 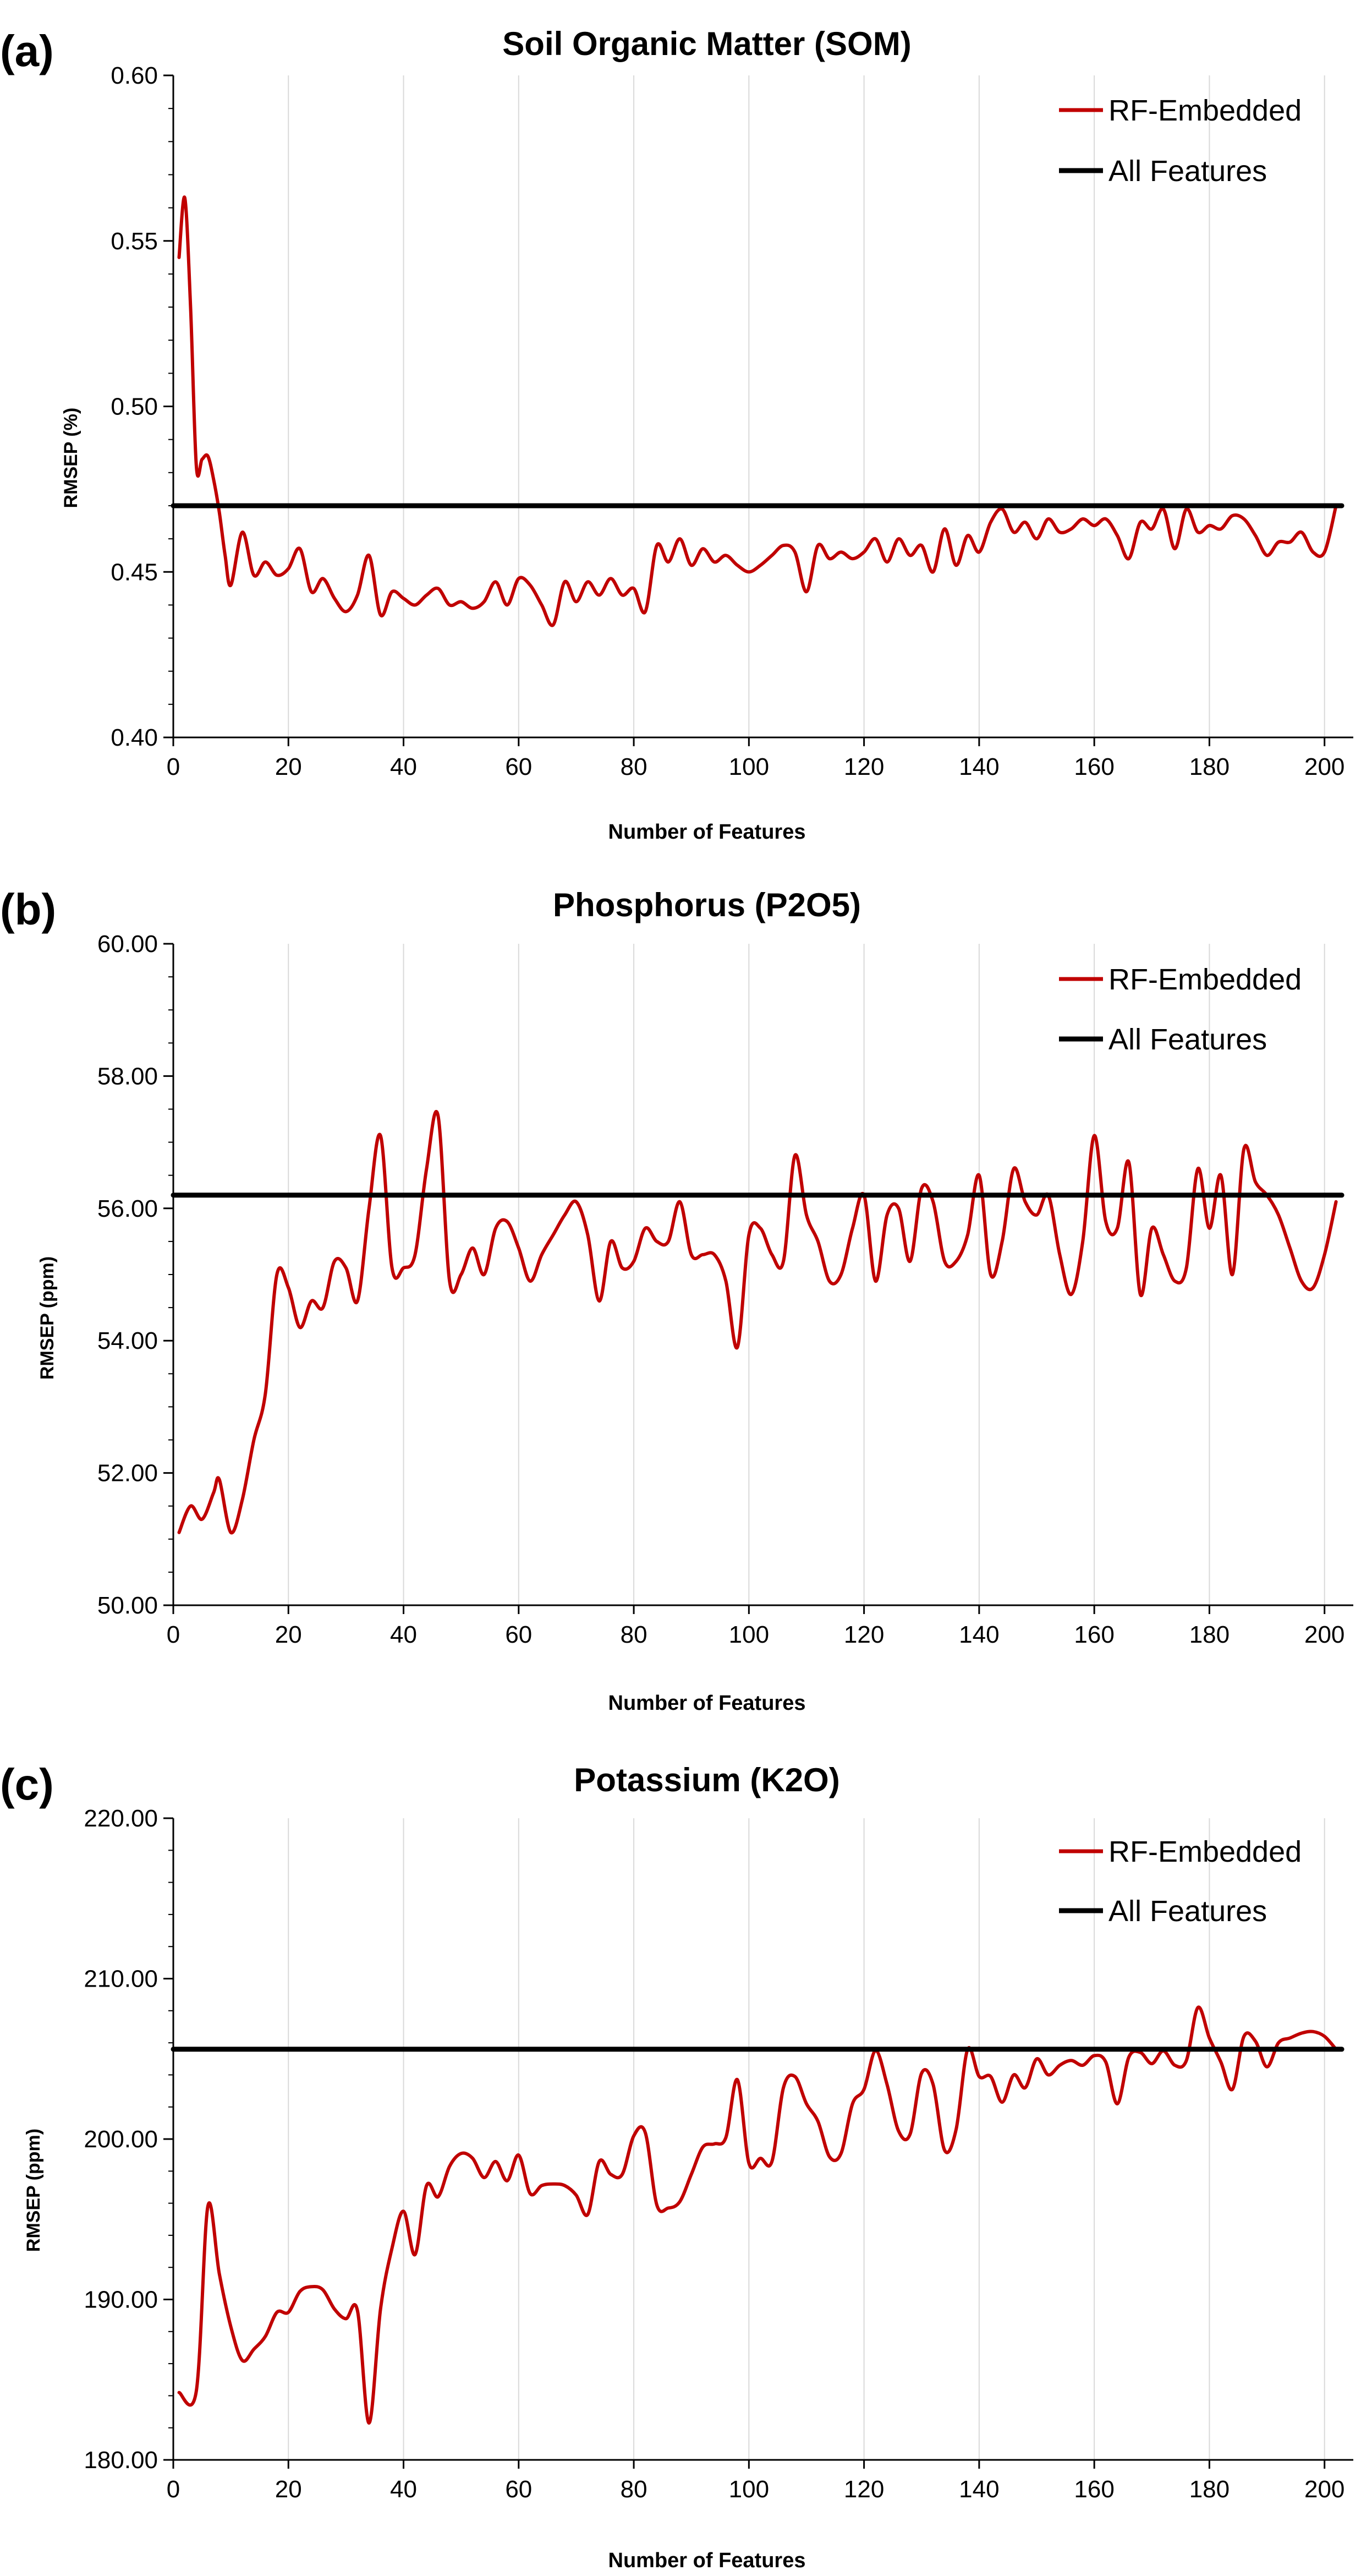 What do you see at coordinates (121, 2300) in the screenshot?
I see `y-tick-label: 190.00` at bounding box center [121, 2300].